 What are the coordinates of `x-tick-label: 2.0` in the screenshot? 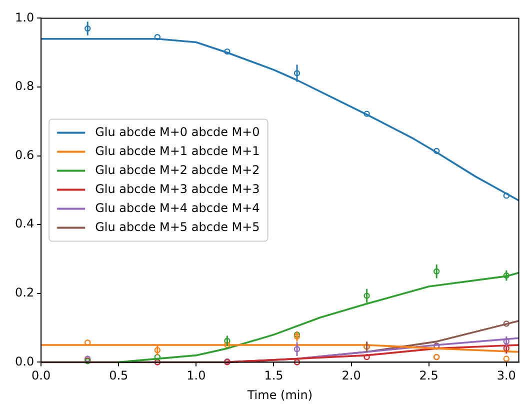 It's located at (351, 375).